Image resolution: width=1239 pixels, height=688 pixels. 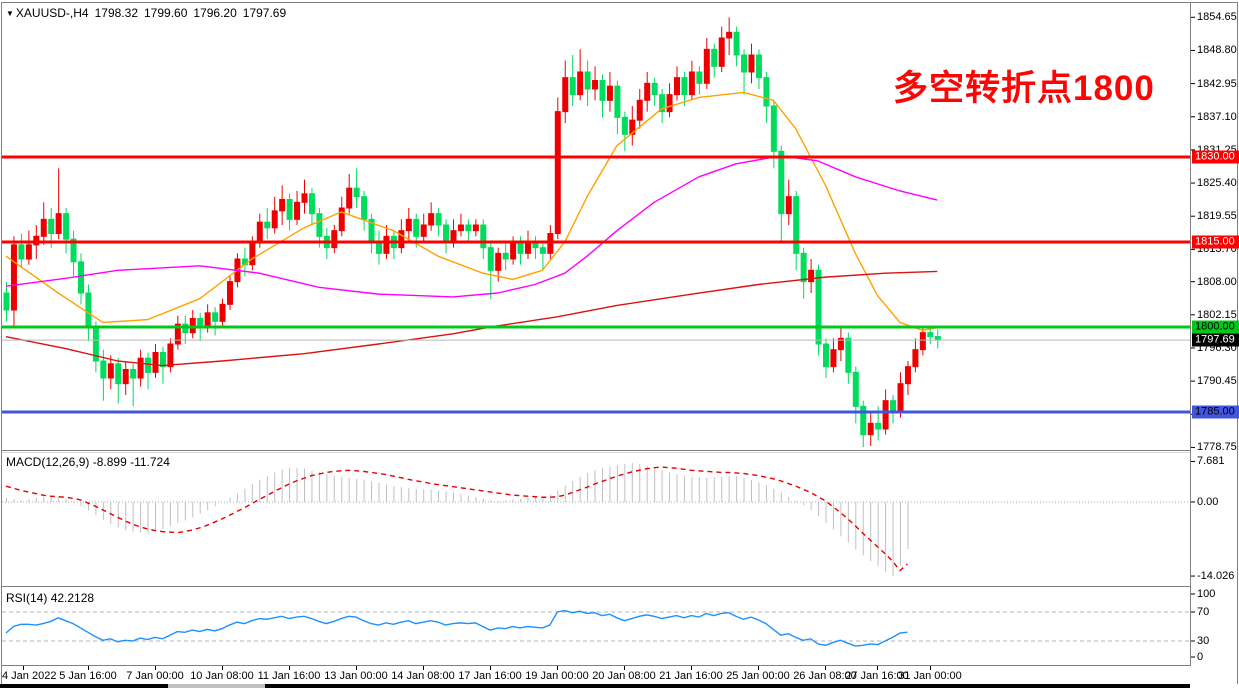 What do you see at coordinates (1217, 314) in the screenshot?
I see `price-tick-label: 1802.15` at bounding box center [1217, 314].